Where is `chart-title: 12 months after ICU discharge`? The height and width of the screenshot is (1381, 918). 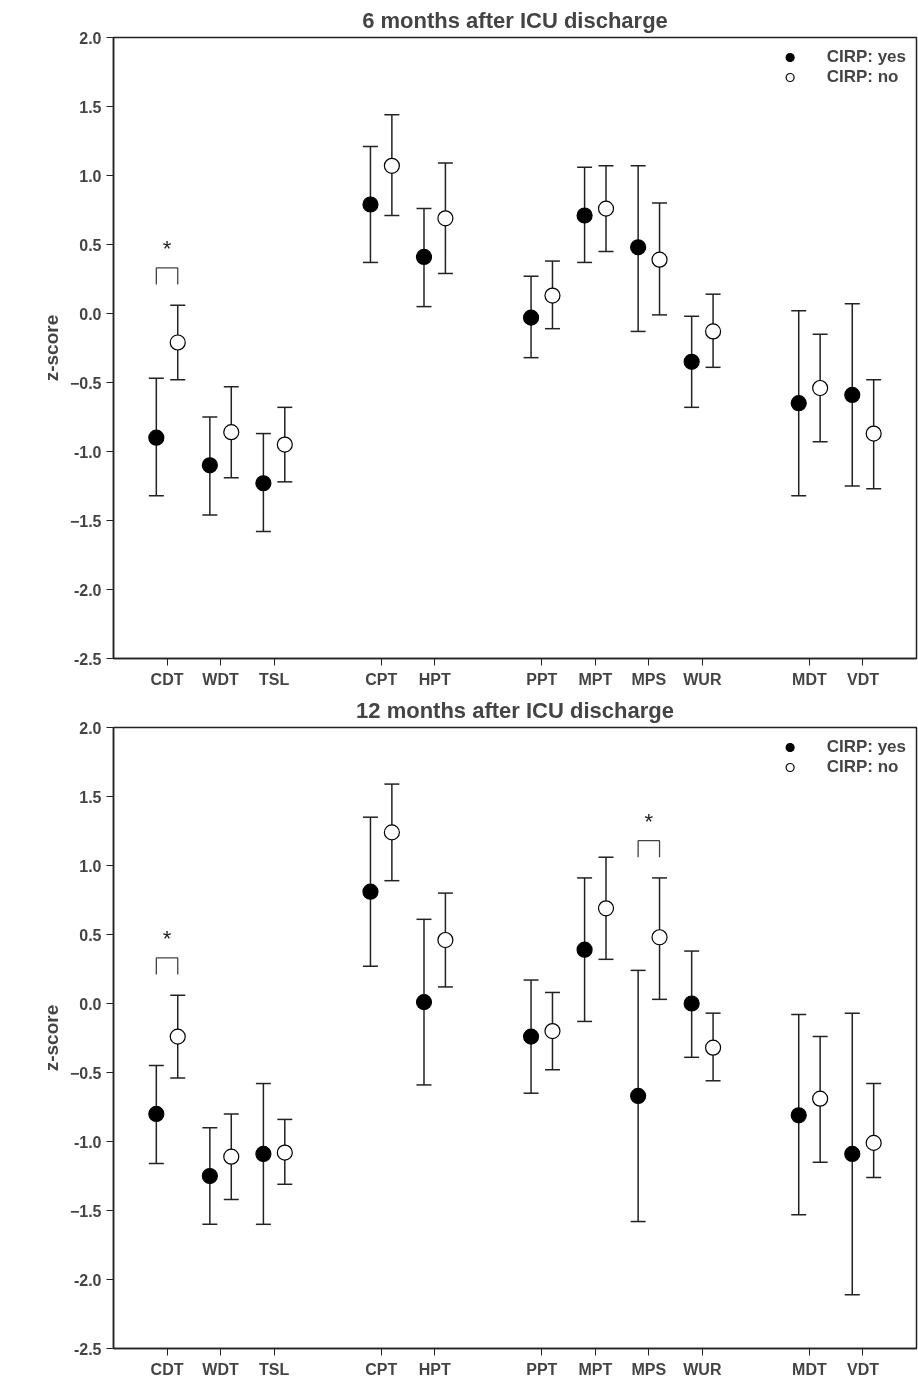
chart-title: 12 months after ICU discharge is located at coordinates (515, 710).